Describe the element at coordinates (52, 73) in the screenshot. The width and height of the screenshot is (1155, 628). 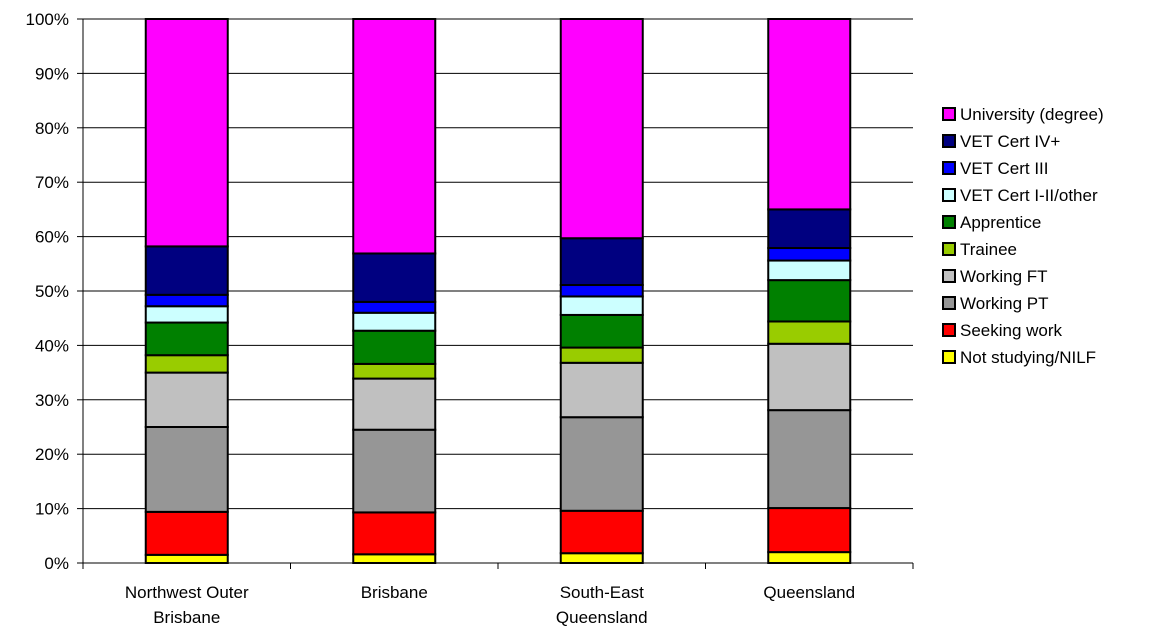
I see `y-tick-label: 90%` at that location.